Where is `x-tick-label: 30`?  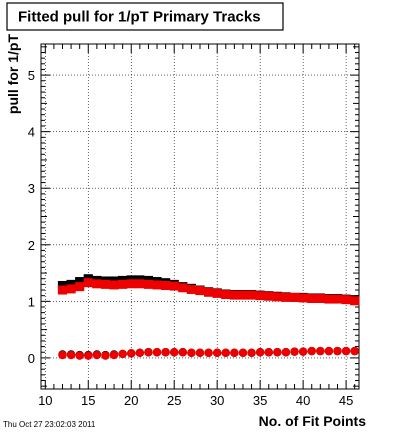
x-tick-label: 30 is located at coordinates (217, 400).